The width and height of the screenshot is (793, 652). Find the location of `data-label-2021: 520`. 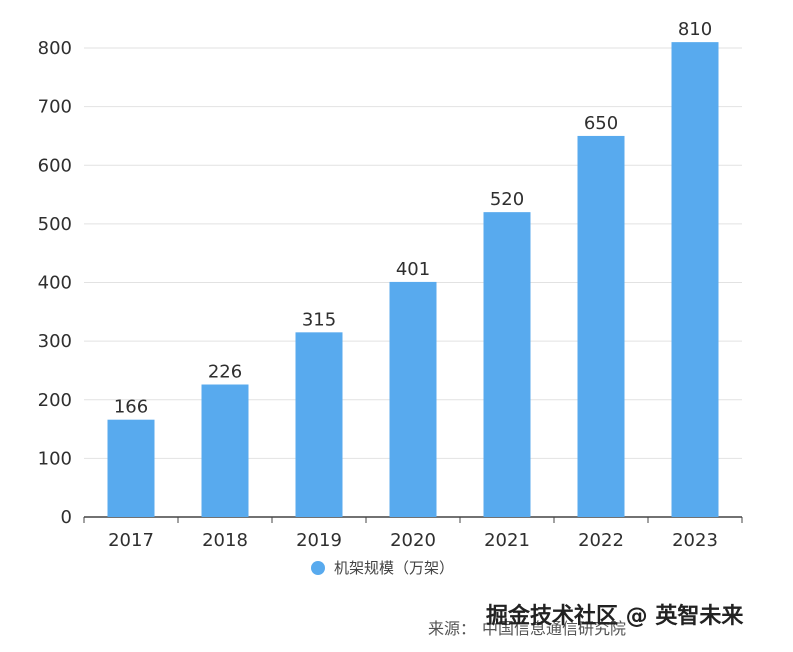

data-label-2021: 520 is located at coordinates (507, 199).